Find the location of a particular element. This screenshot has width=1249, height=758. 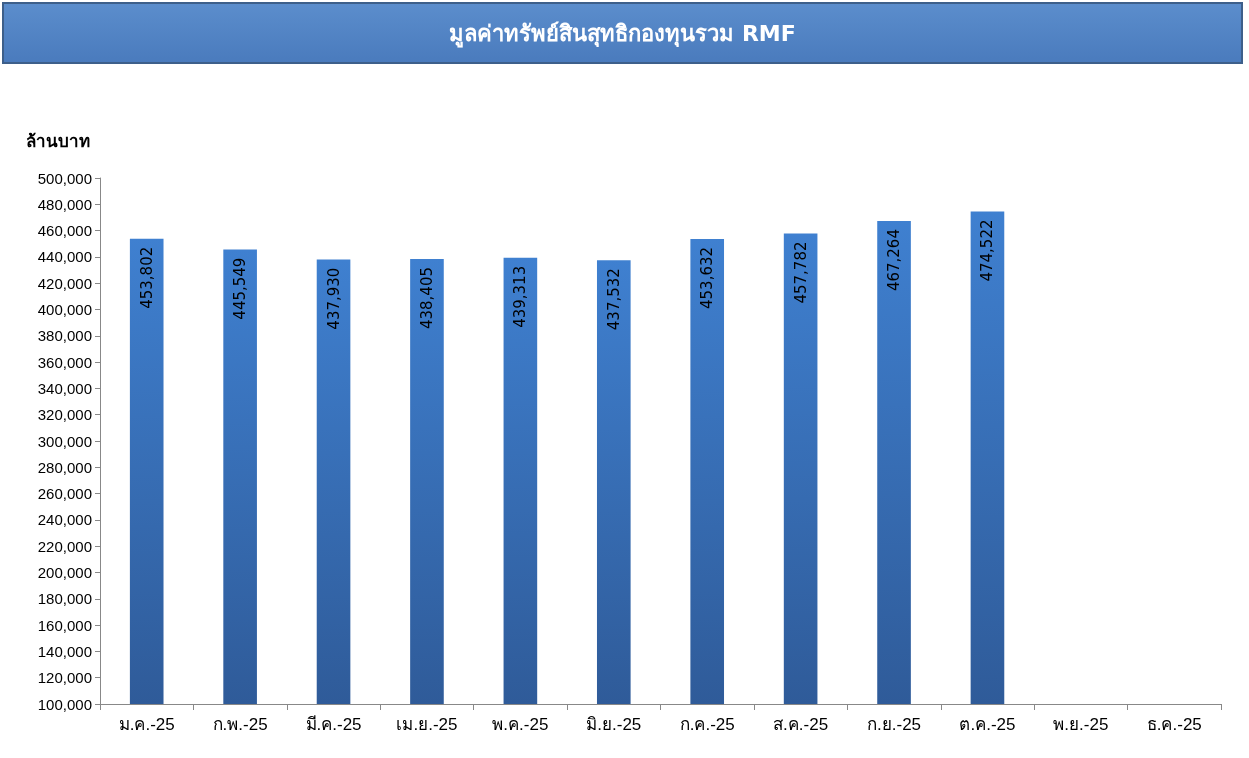

y-axis-title: ล้านบาท is located at coordinates (58, 141).